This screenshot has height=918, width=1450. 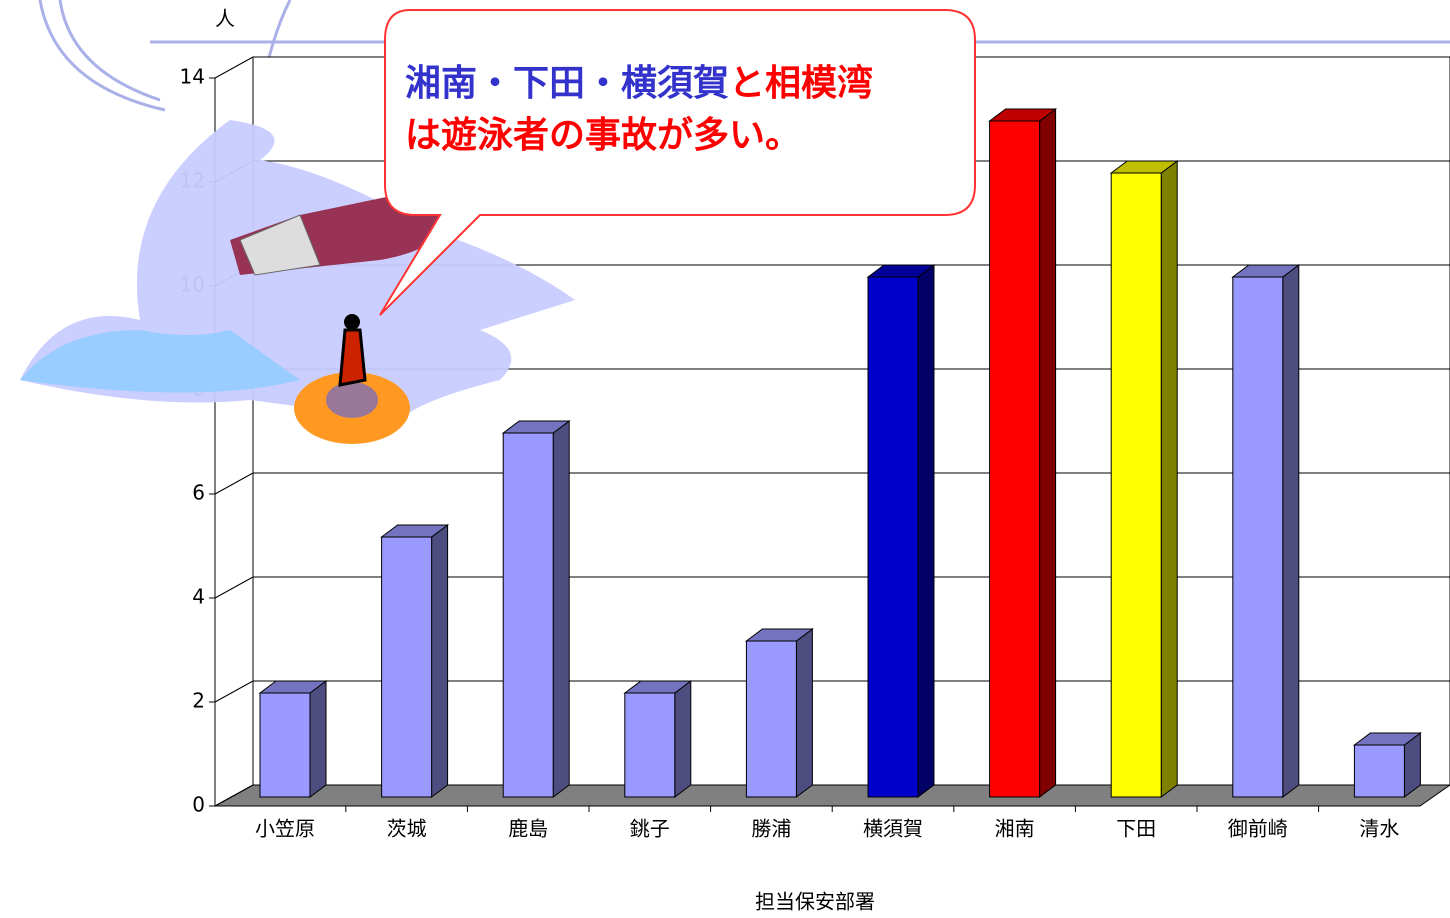 I want to click on x-tick-label: 茨城, so click(x=407, y=829).